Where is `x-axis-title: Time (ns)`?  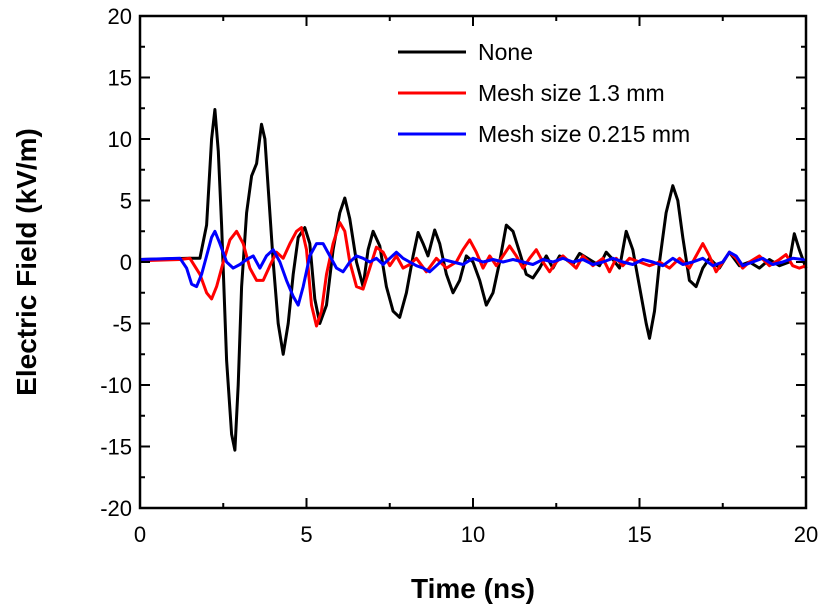
x-axis-title: Time (ns) is located at coordinates (473, 588).